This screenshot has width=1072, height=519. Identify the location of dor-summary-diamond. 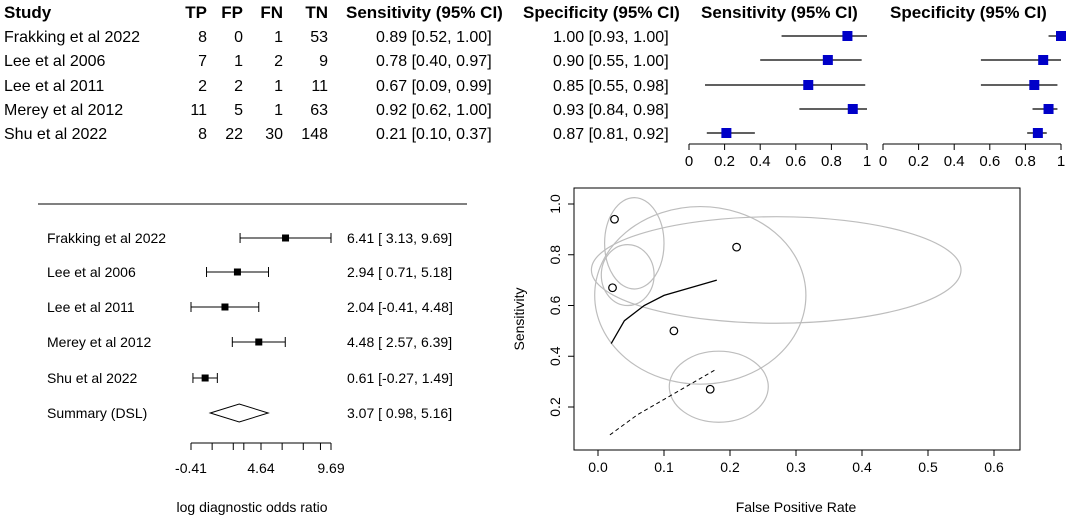
(239, 413).